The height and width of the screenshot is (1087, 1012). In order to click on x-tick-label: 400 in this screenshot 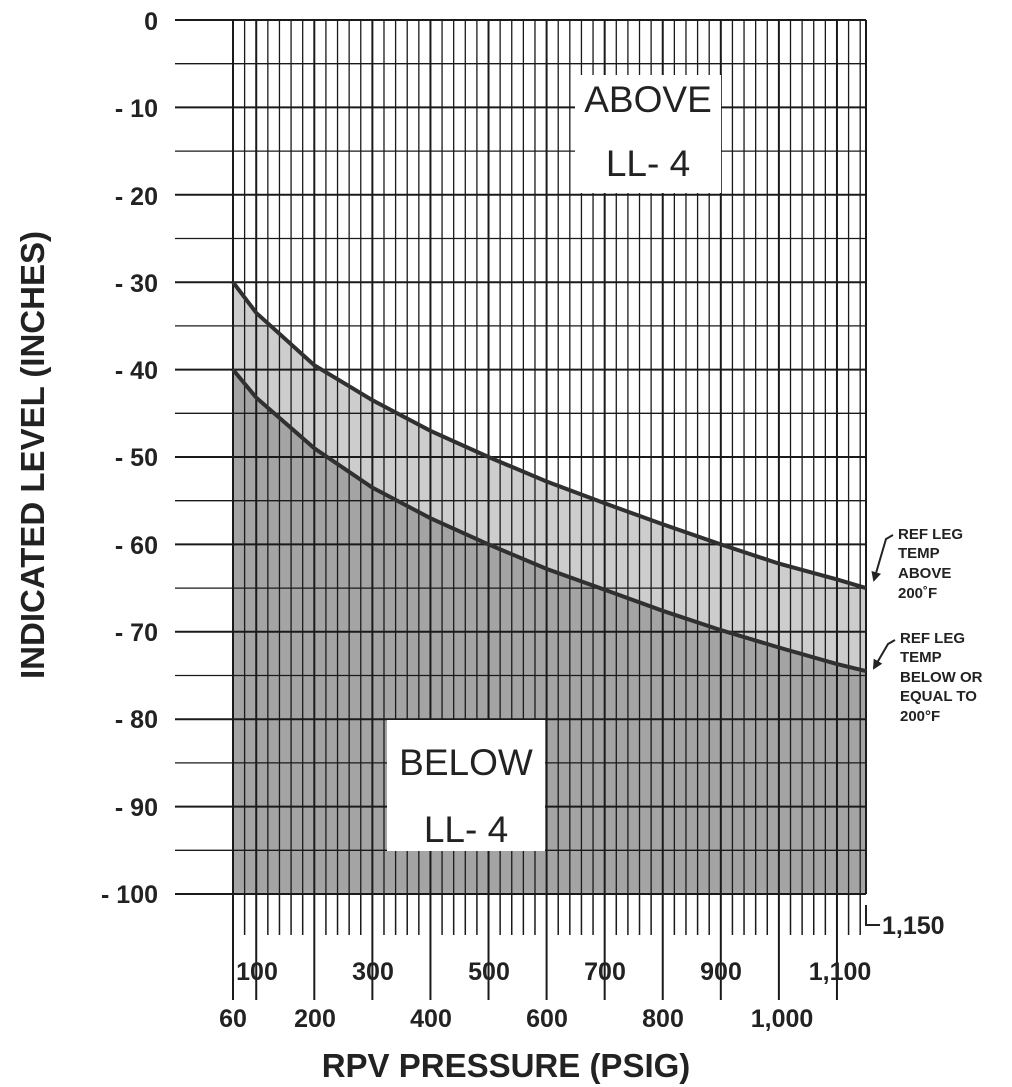, I will do `click(431, 1019)`.